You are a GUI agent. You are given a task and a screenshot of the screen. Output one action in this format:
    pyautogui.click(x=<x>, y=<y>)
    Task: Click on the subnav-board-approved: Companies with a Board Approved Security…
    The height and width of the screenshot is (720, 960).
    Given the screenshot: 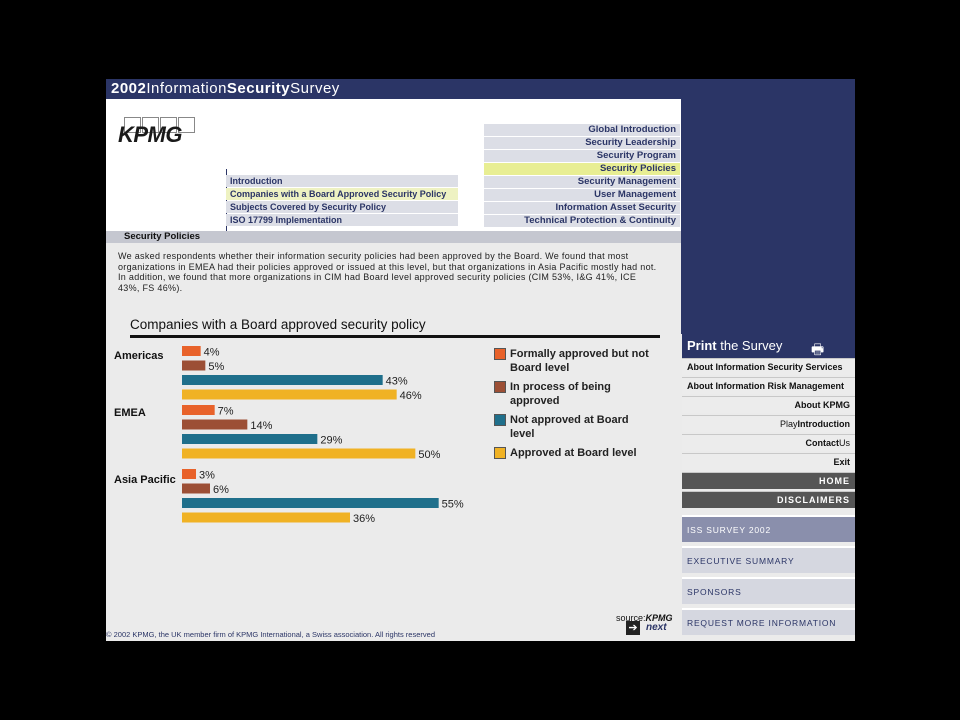 What is the action you would take?
    pyautogui.click(x=342, y=194)
    